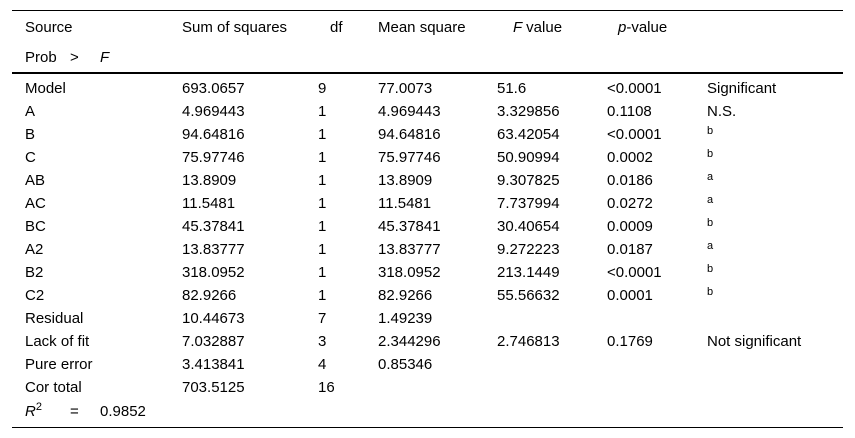  Describe the element at coordinates (54, 318) in the screenshot. I see `cell-source: Residual` at that location.